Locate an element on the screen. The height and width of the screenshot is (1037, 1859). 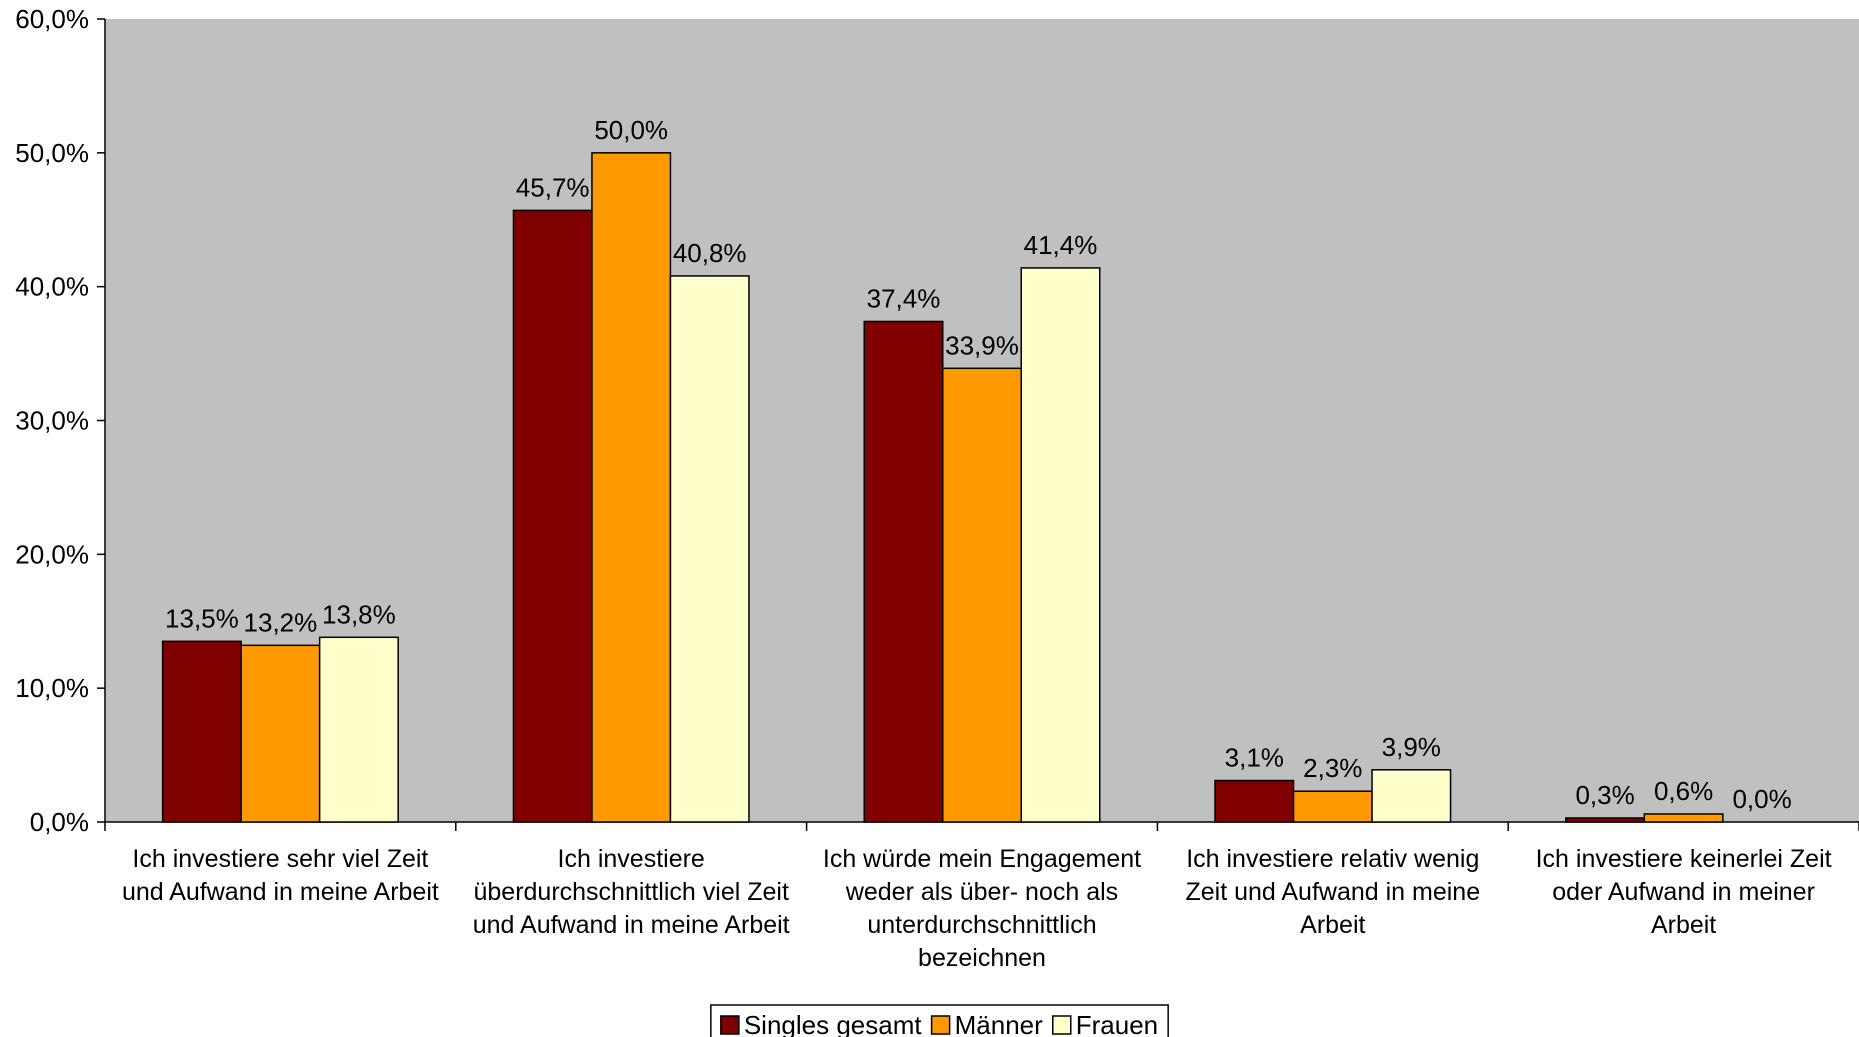
data-label: 2,3% is located at coordinates (1332, 768).